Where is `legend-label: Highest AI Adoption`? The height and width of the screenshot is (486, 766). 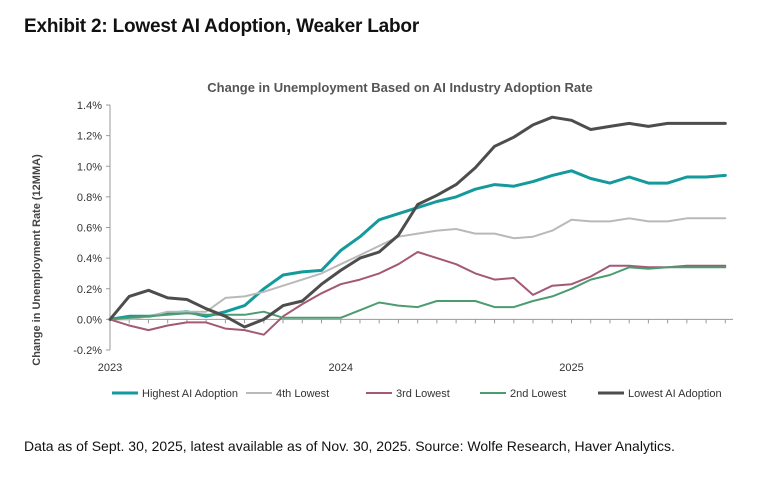
legend-label: Highest AI Adoption is located at coordinates (190, 394).